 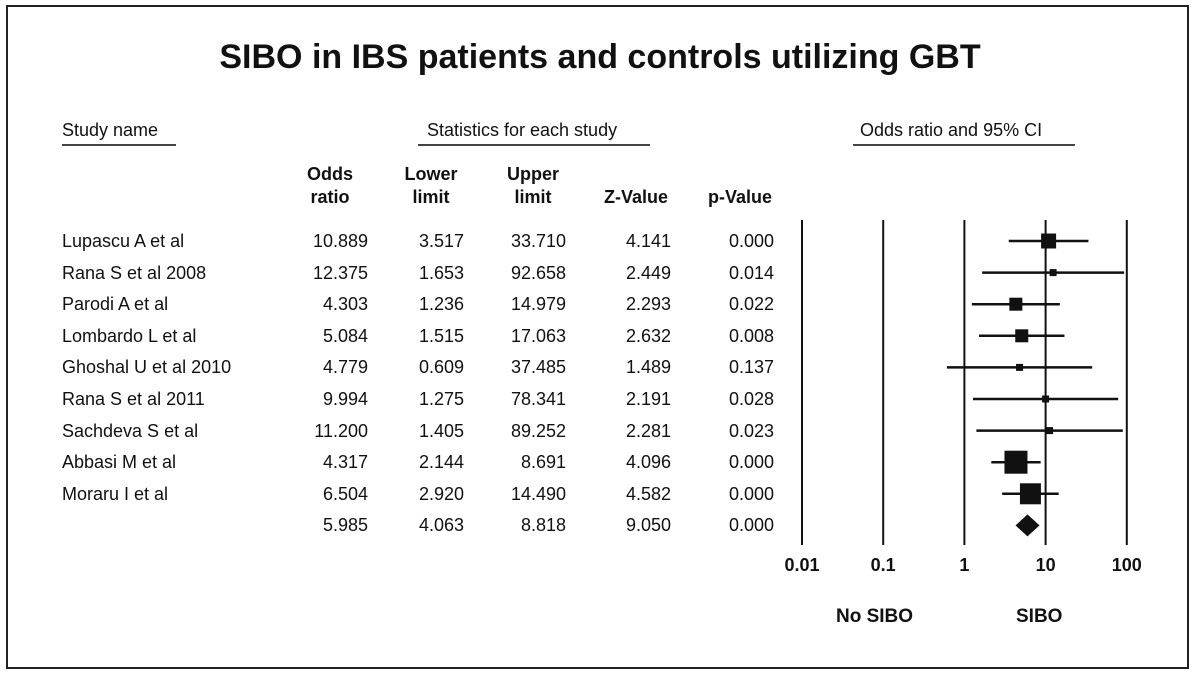 I want to click on cell-z-value: 2.293, so click(x=648, y=304).